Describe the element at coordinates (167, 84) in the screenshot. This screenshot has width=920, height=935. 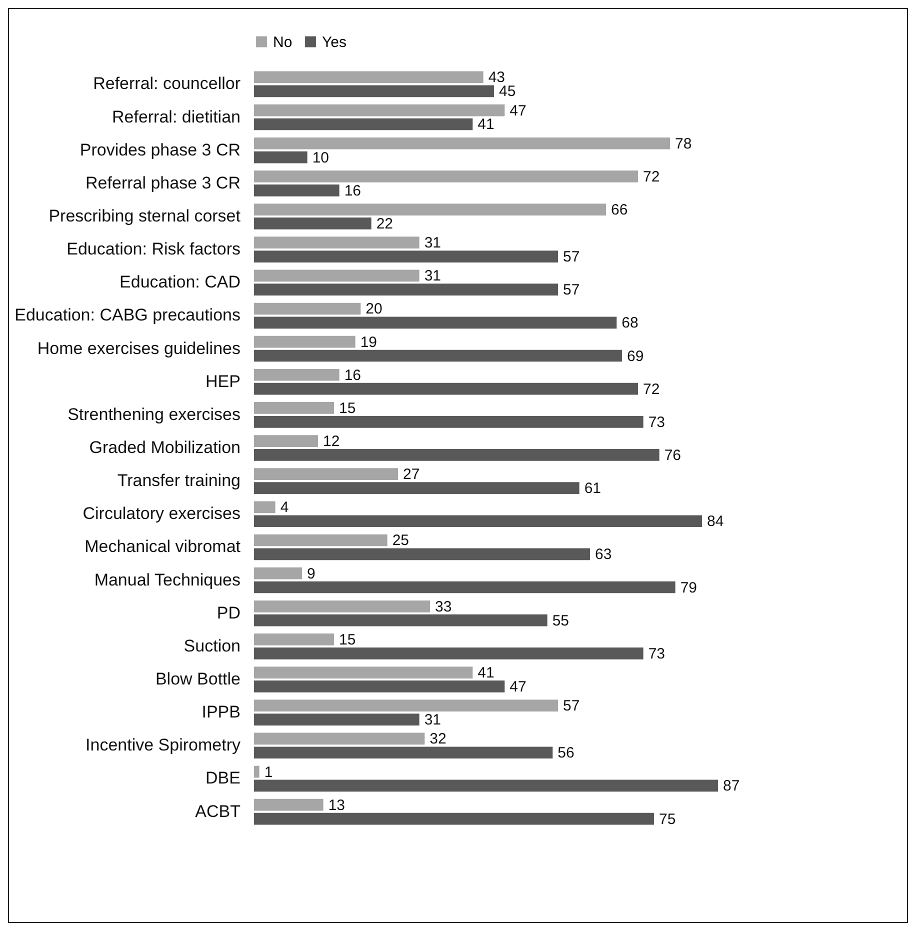
I see `y-tick-label: Referral: councellor` at that location.